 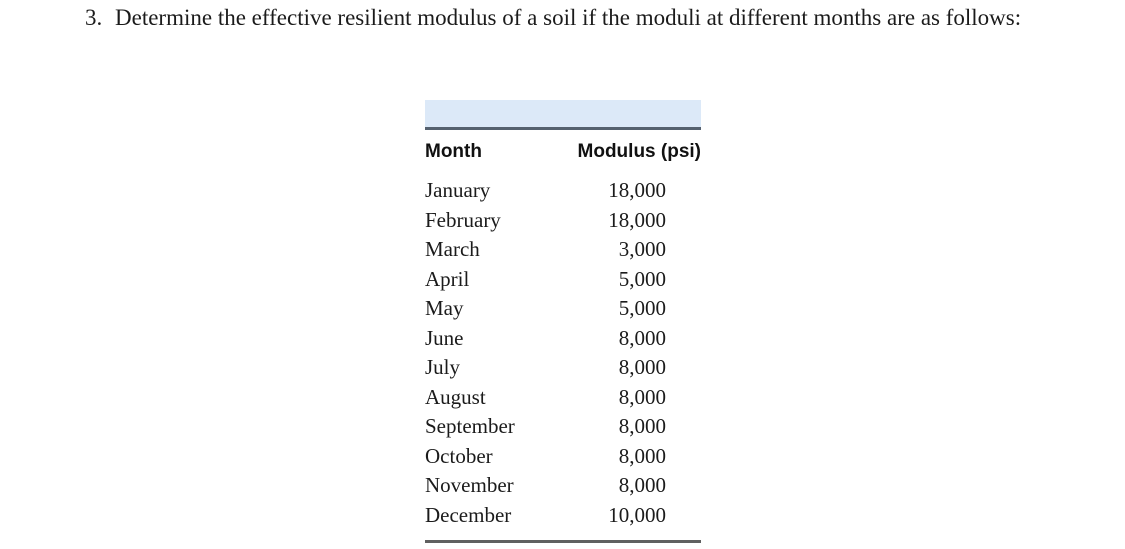 I want to click on month-cell: June, so click(x=444, y=337).